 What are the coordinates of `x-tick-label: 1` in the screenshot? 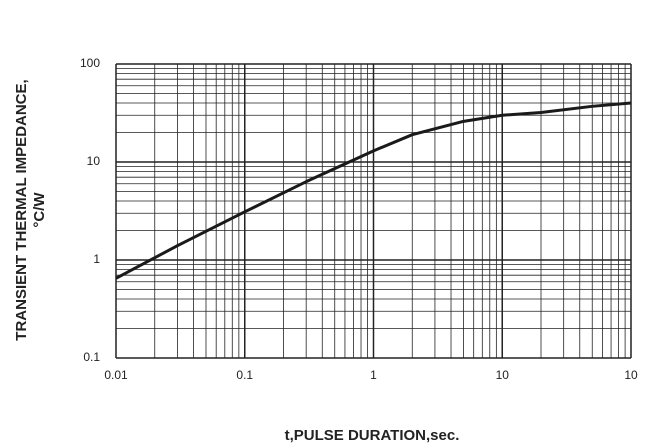 It's located at (373, 375).